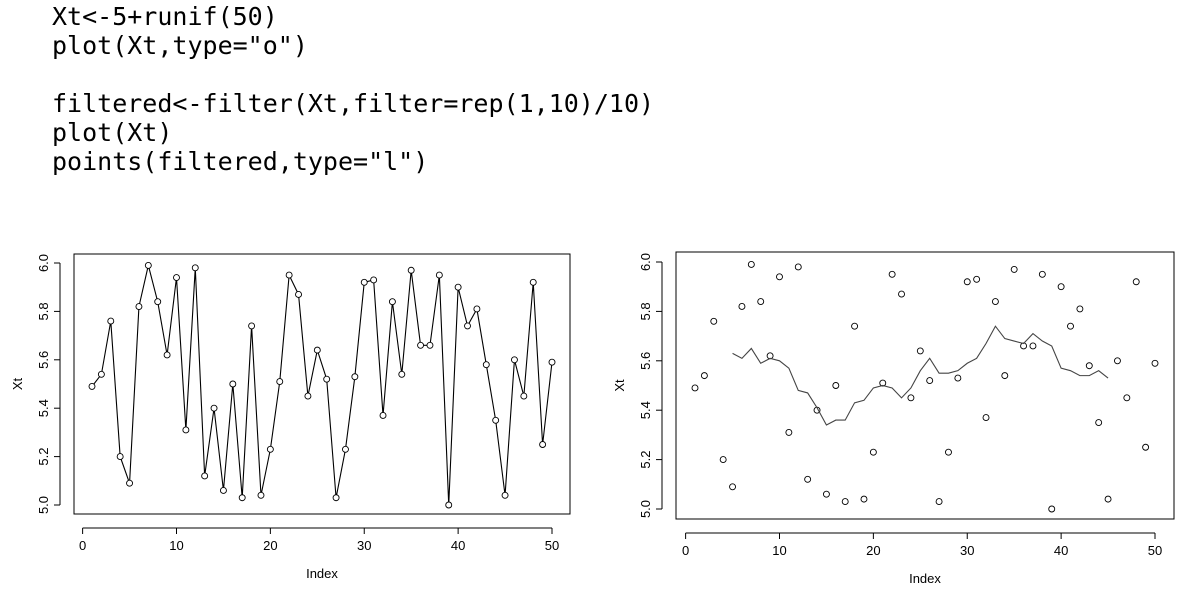  What do you see at coordinates (112, 132) in the screenshot?
I see `code-line-5: plot(Xt)` at bounding box center [112, 132].